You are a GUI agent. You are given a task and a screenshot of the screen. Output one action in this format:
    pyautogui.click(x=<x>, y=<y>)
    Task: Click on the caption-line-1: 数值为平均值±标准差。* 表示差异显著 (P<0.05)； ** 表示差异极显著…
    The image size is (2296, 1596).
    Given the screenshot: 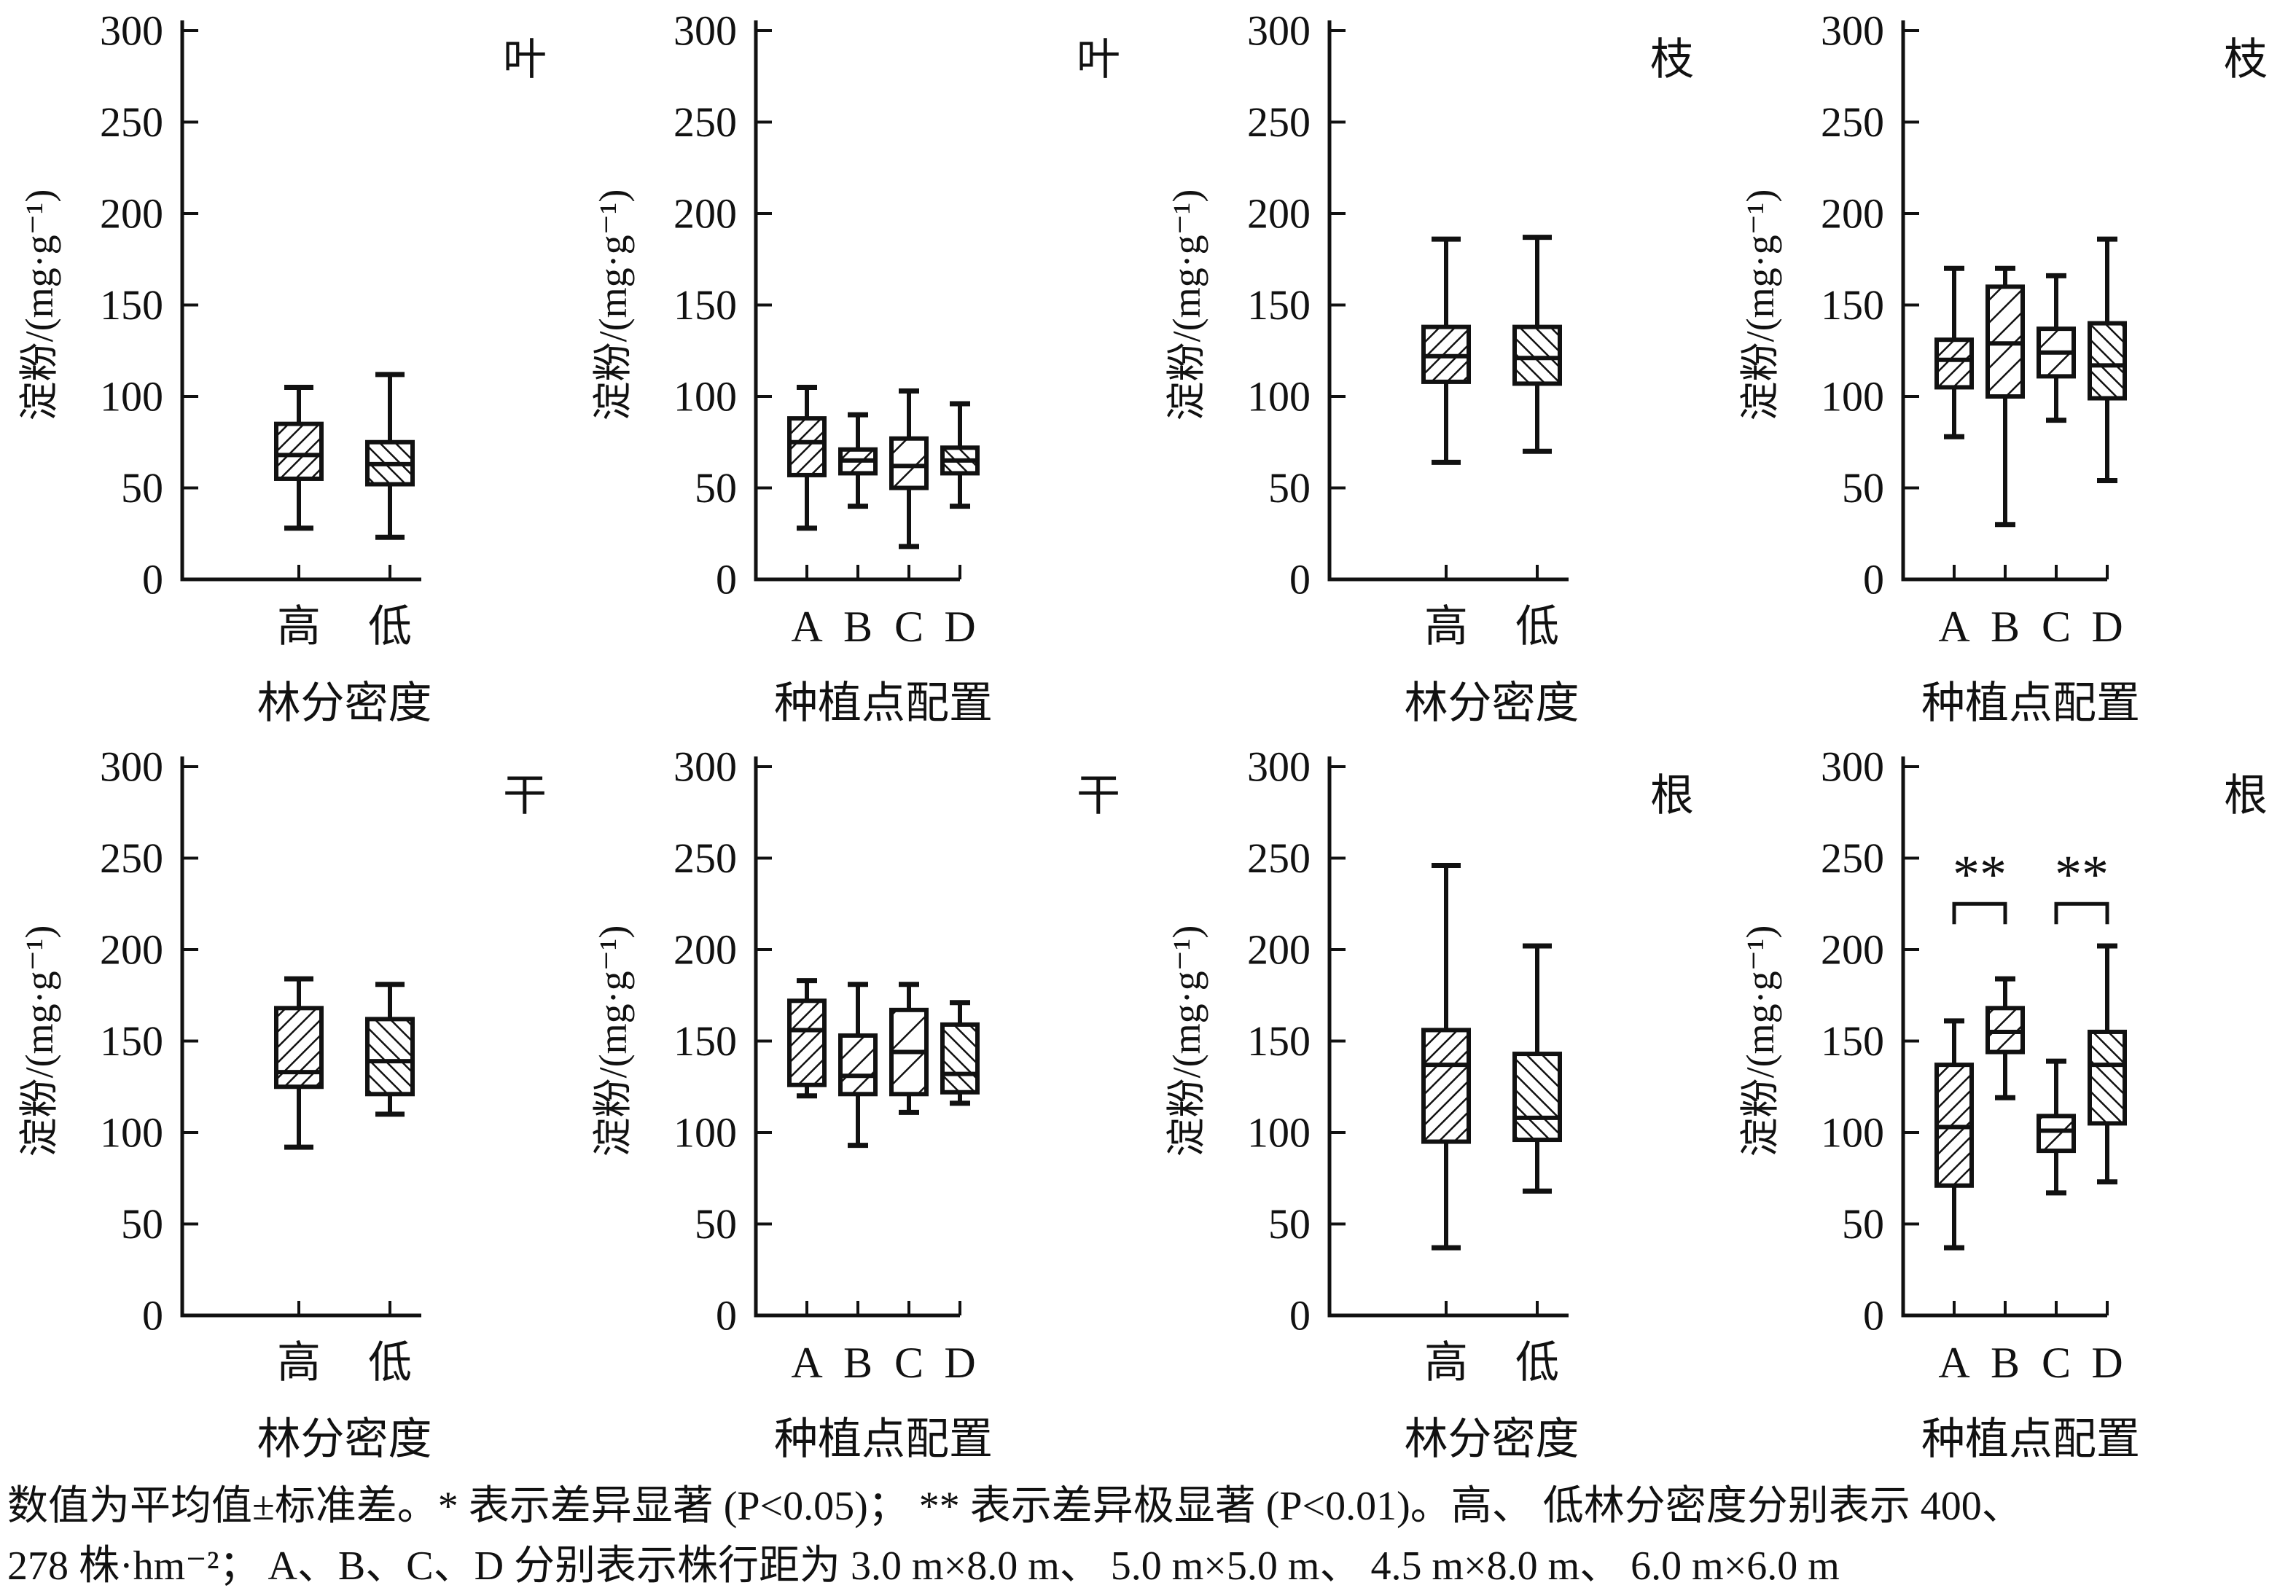 What is the action you would take?
    pyautogui.click(x=1015, y=1506)
    